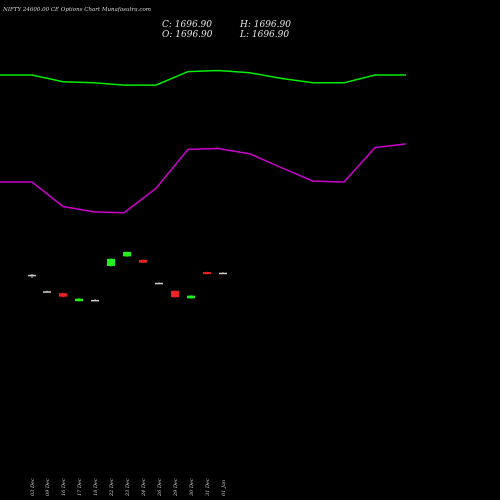  Describe the element at coordinates (144, 487) in the screenshot. I see `x-tick-label: 24 Dec` at that location.